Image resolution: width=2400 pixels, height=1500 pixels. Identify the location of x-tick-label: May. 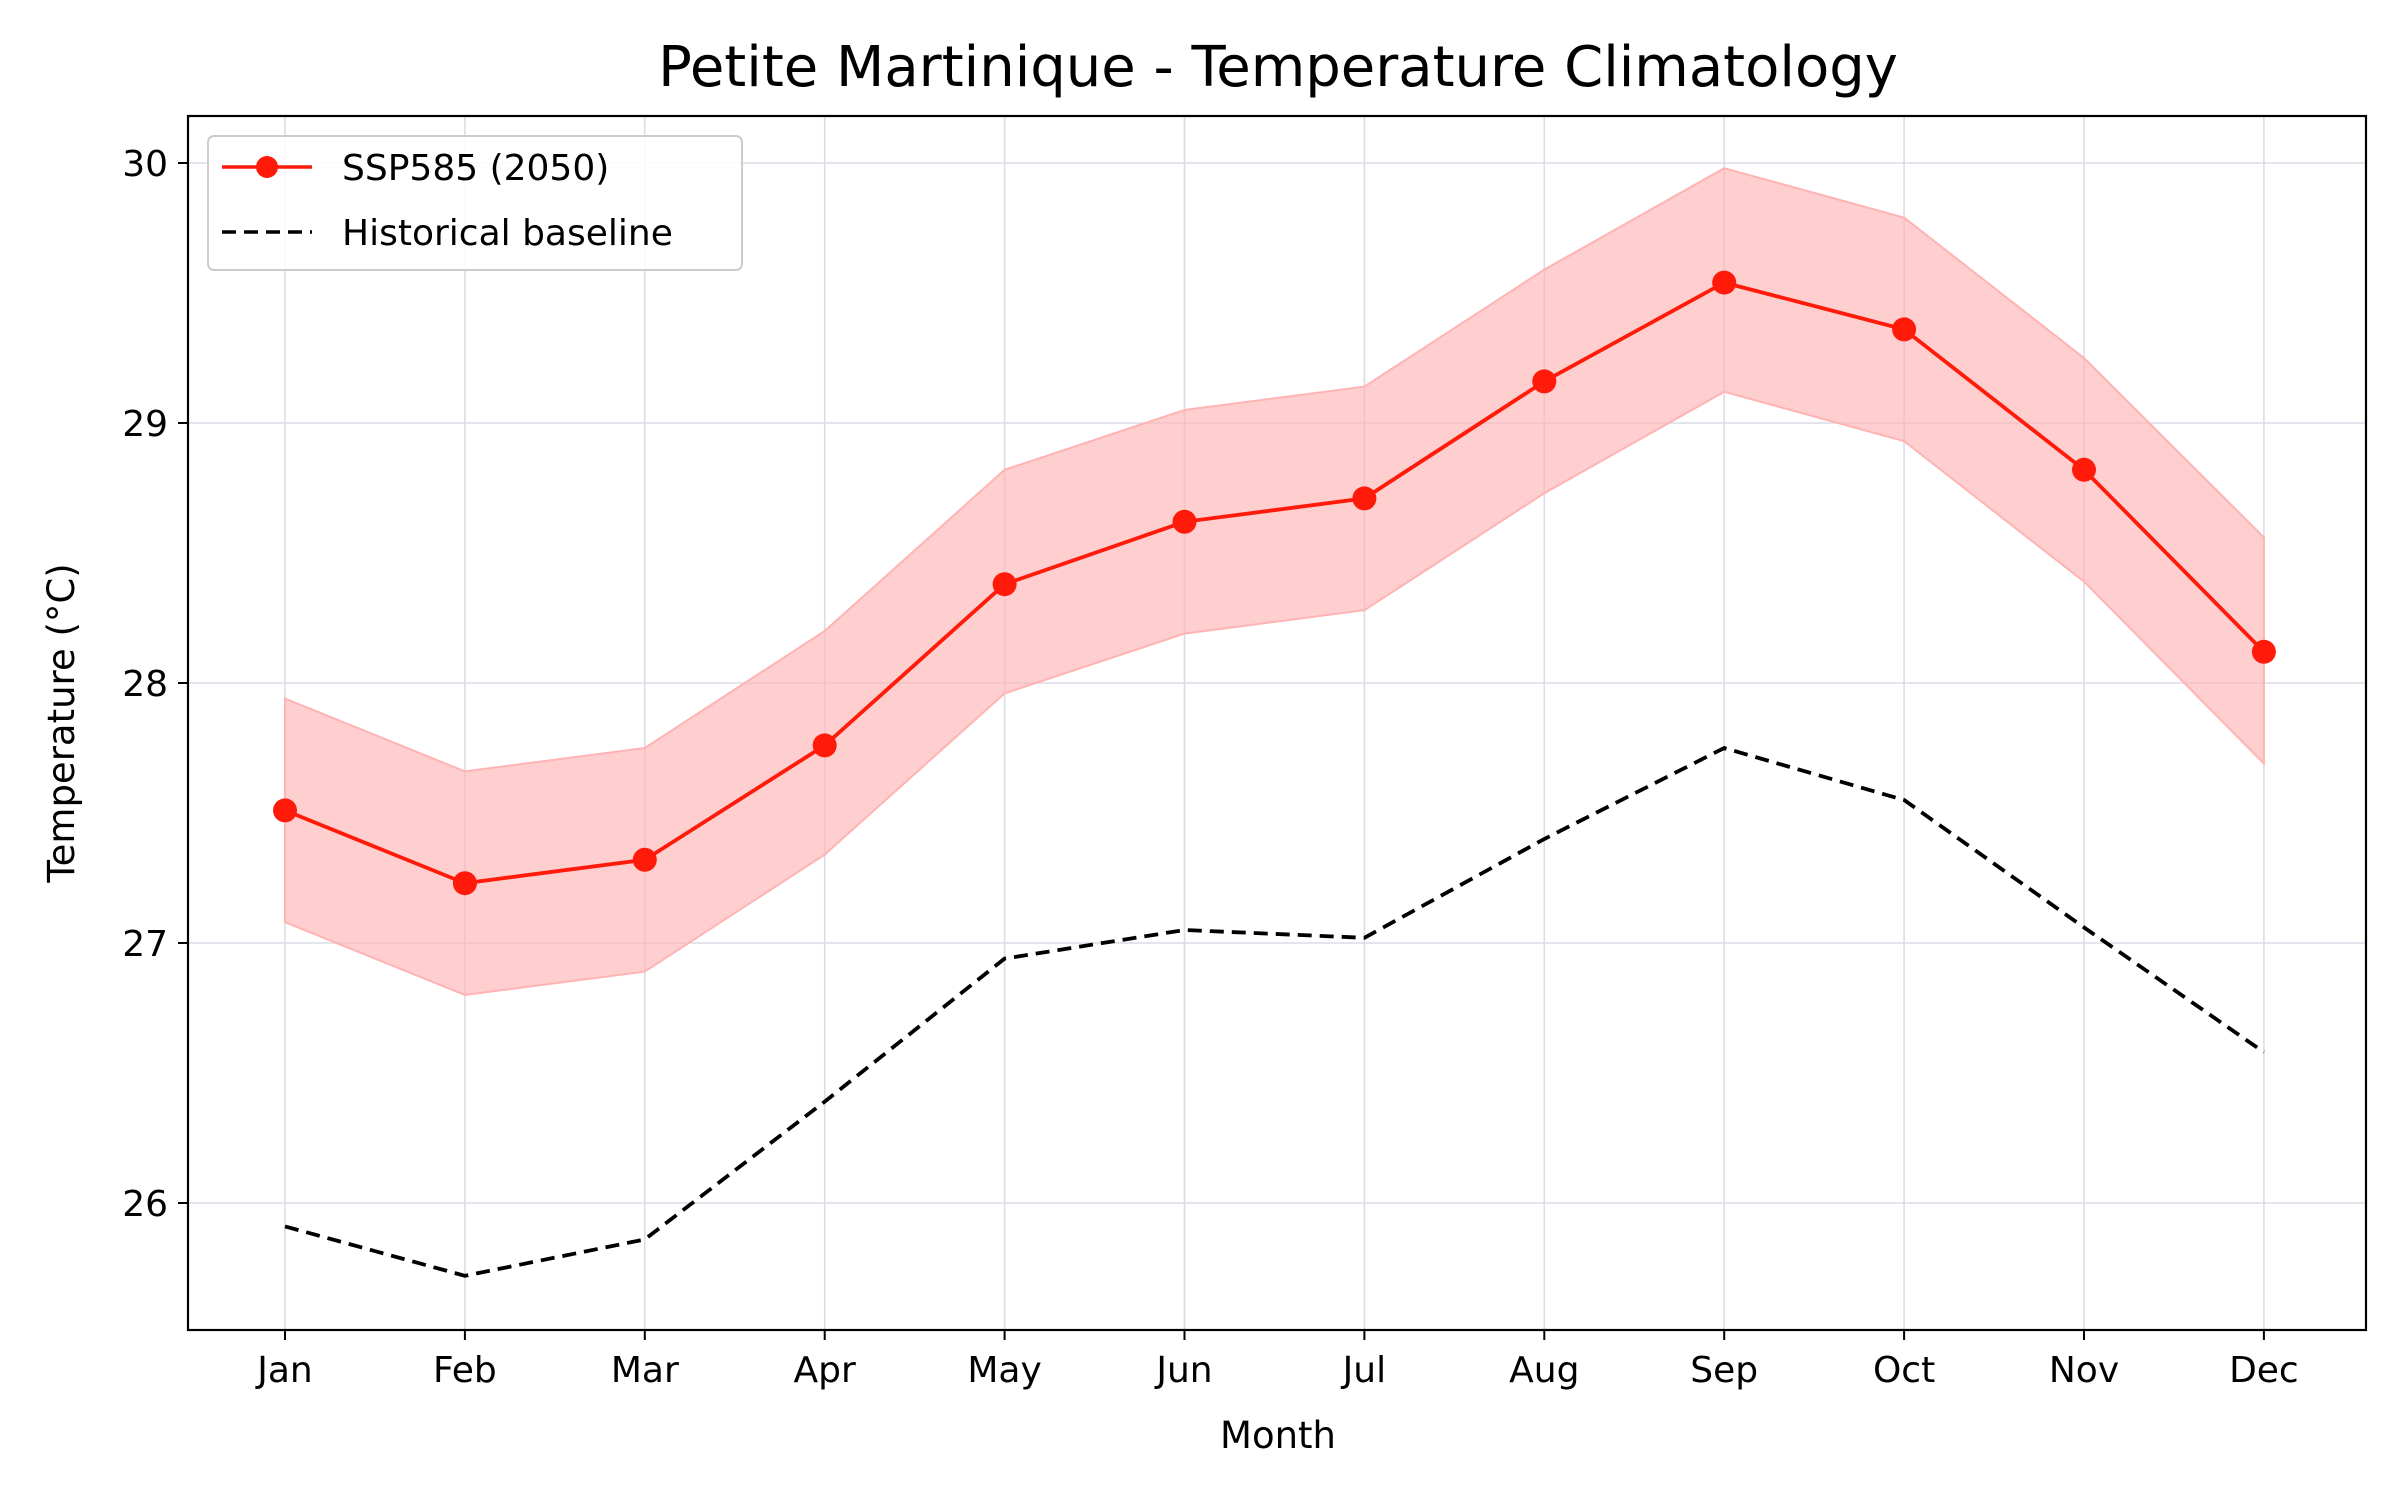
(1004, 1370).